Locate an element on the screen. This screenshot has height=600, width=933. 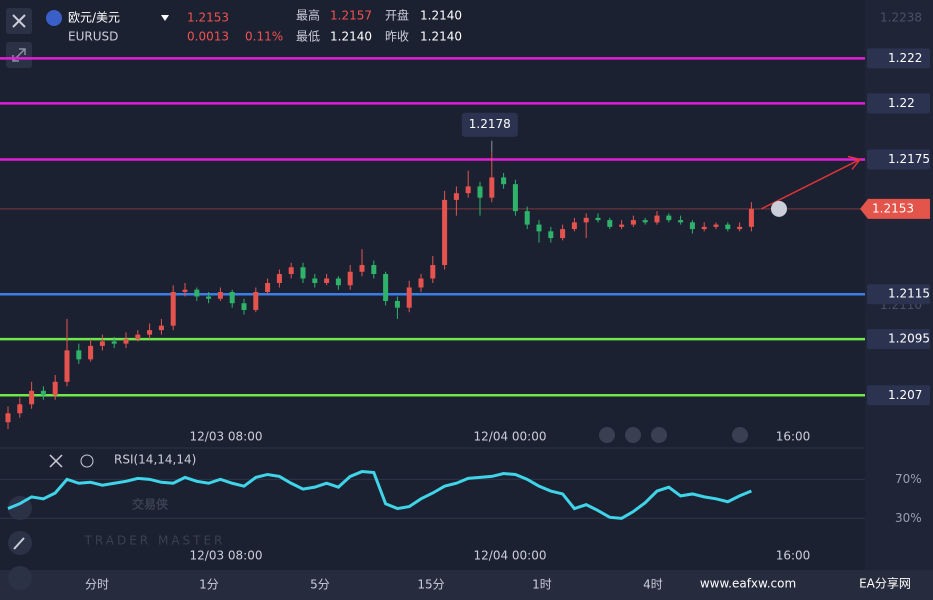
watermark-sub: TRADER MASTER is located at coordinates (155, 541).